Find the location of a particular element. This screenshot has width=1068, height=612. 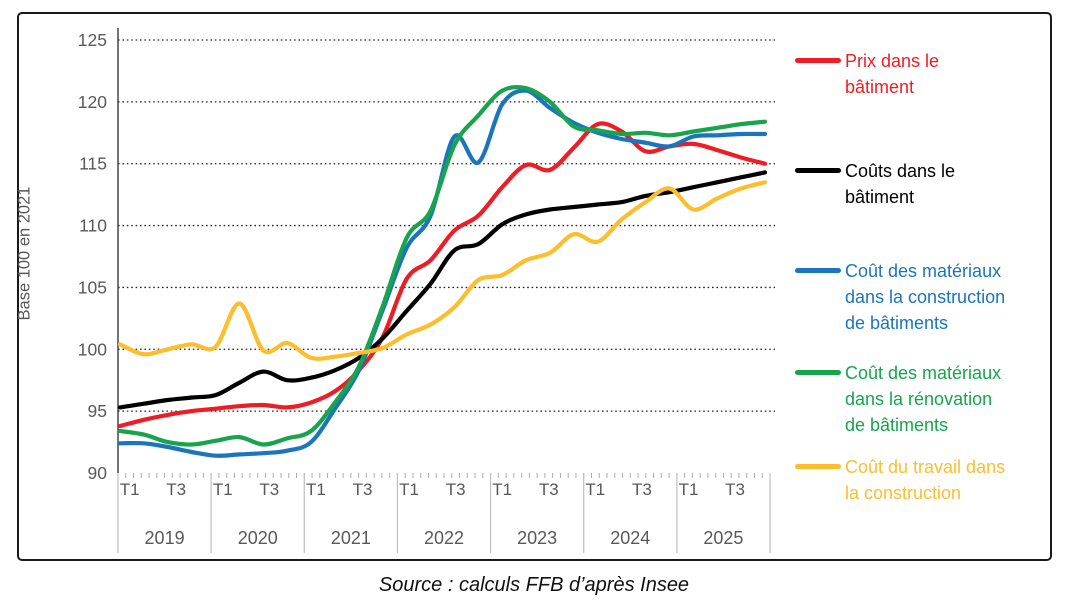

legend-label: Coût du travail dans la construction is located at coordinates (925, 480).